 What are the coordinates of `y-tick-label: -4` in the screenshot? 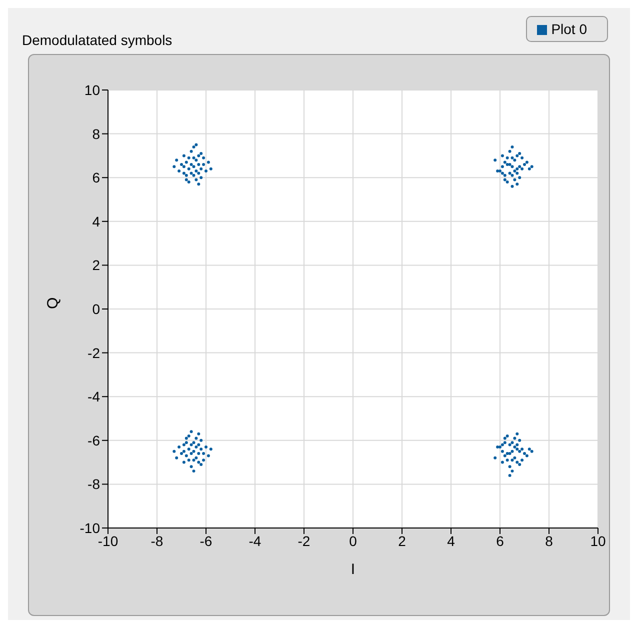 It's located at (94, 396).